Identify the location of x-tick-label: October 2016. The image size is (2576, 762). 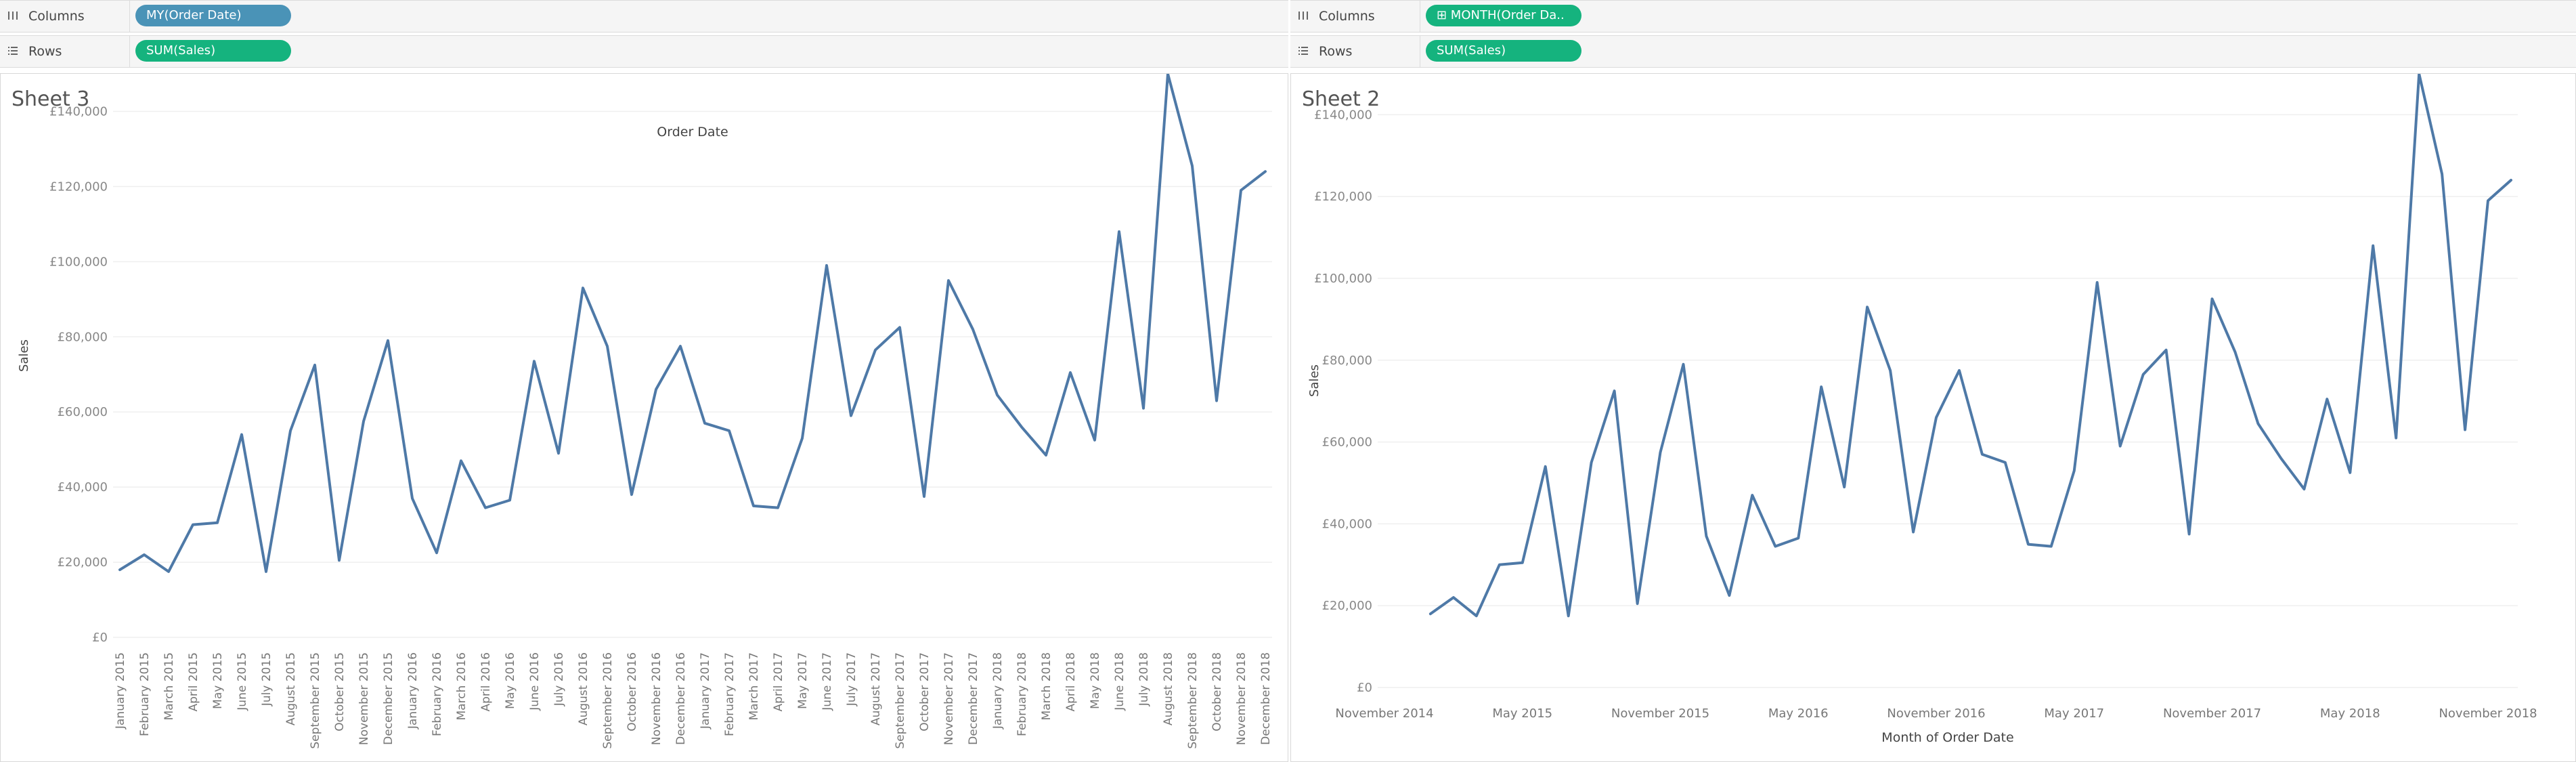
(632, 692).